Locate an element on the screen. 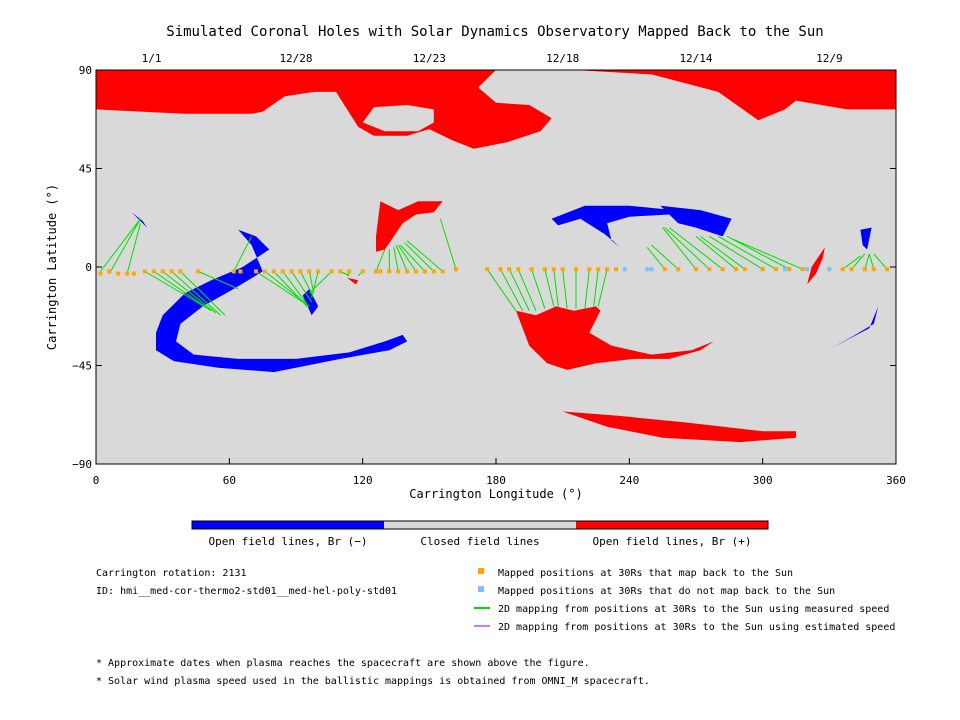 The image size is (960, 720). points-layer is located at coordinates (494, 271).